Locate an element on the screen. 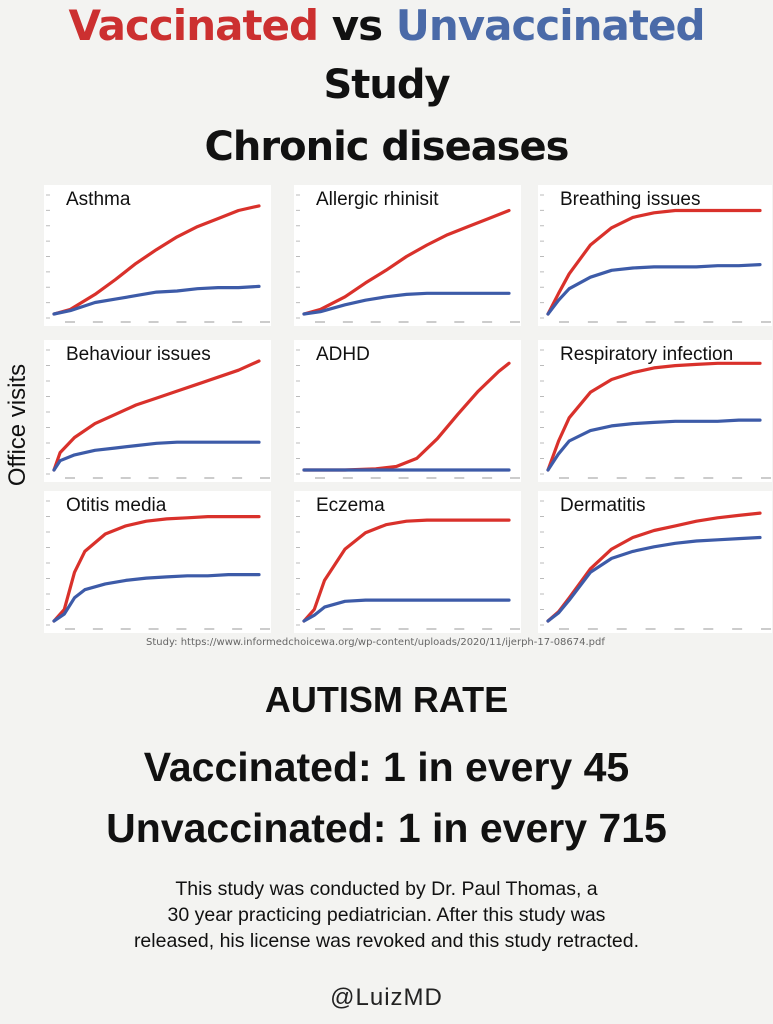 Image resolution: width=773 pixels, height=1024 pixels. panel-title: Behaviour issues is located at coordinates (138, 354).